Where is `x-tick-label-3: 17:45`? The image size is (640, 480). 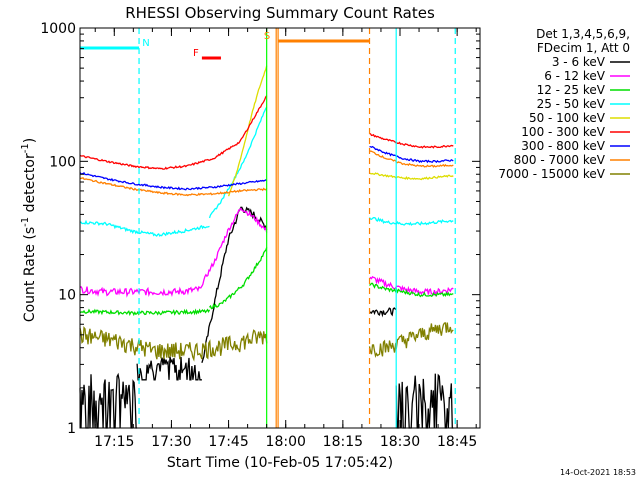 x-tick-label-3: 17:45 is located at coordinates (228, 442).